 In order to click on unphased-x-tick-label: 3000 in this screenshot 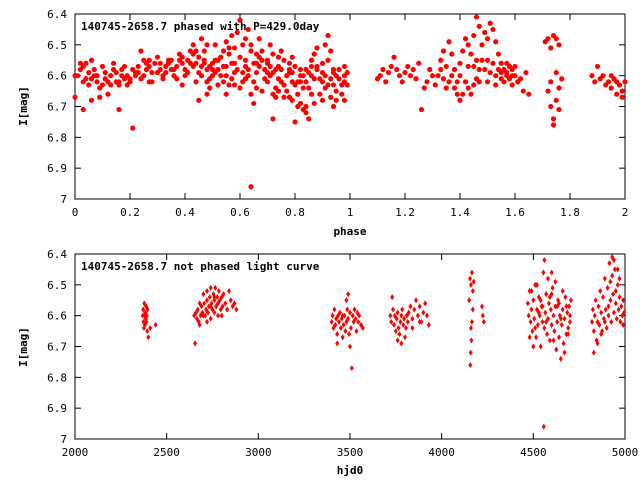, I will do `click(258, 452)`.